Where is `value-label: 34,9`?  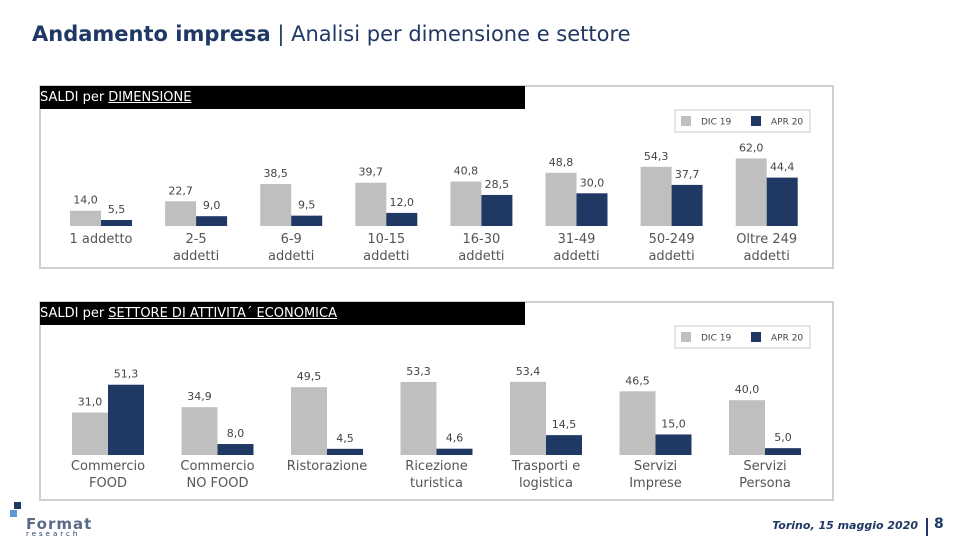
value-label: 34,9 is located at coordinates (199, 396).